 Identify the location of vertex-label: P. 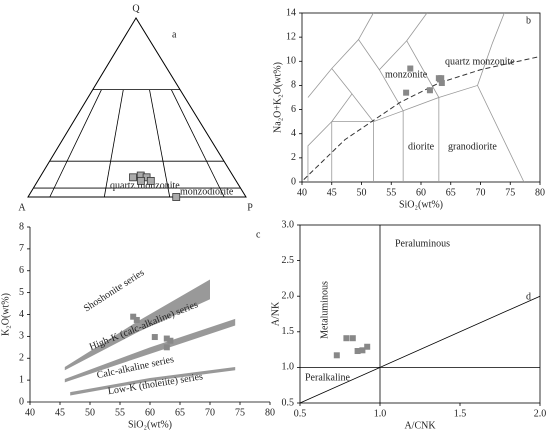
(250, 207).